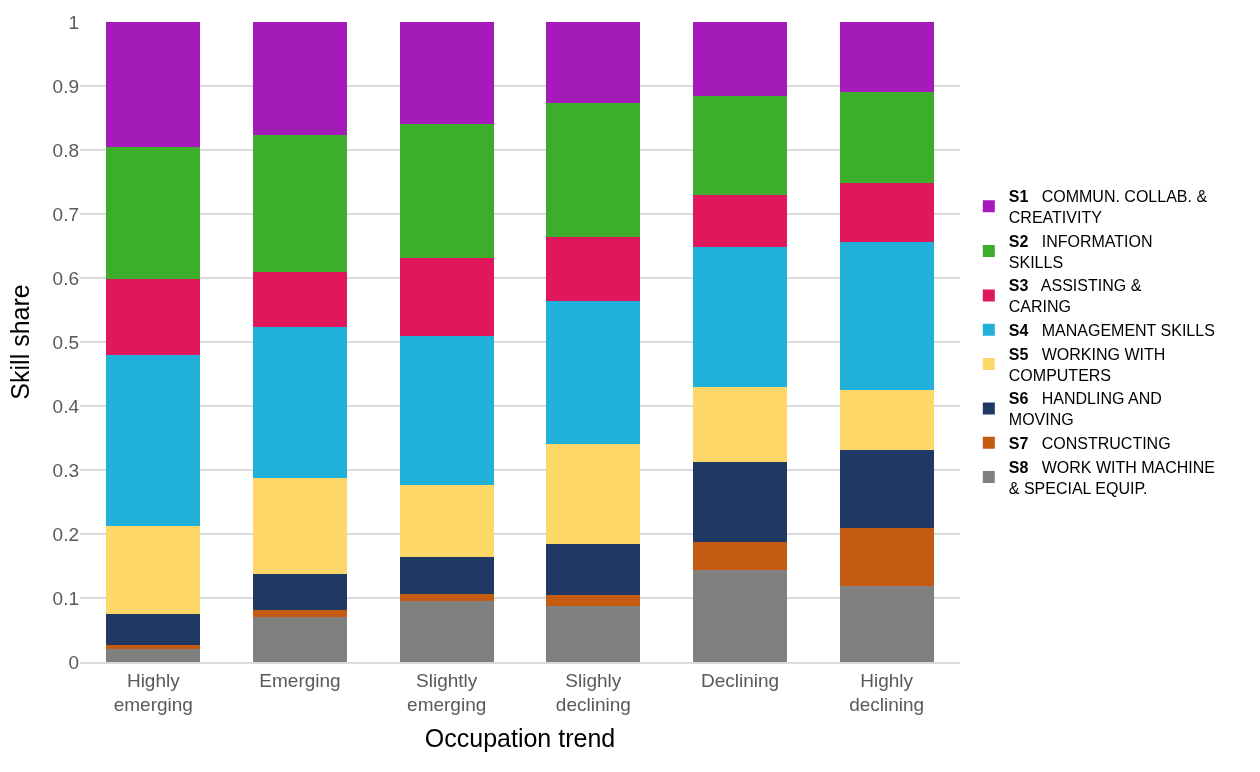  I want to click on legend-label: S7 CONSTRUCTING, so click(1089, 443).